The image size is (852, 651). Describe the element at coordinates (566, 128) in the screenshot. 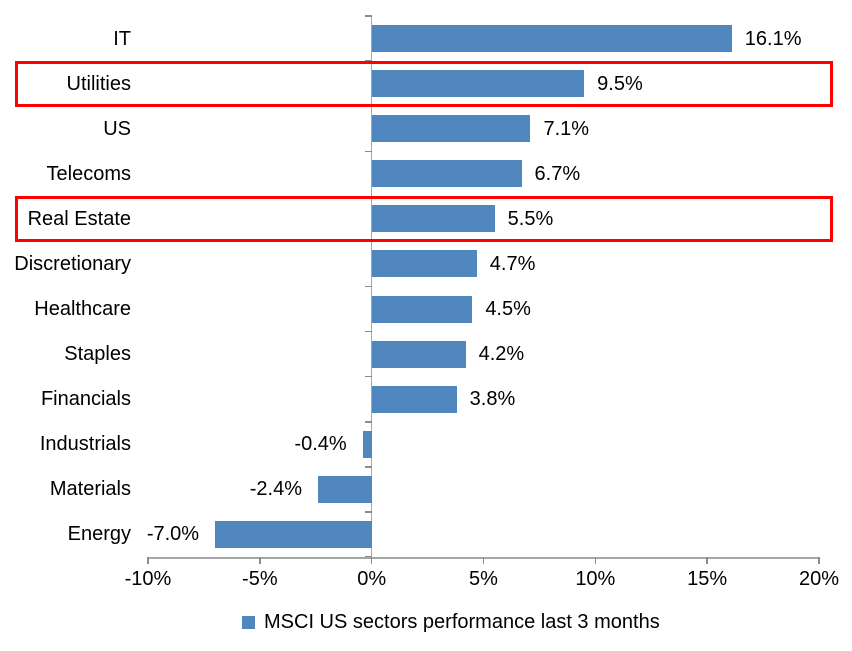

I see `value-label-us: 7.1%` at that location.